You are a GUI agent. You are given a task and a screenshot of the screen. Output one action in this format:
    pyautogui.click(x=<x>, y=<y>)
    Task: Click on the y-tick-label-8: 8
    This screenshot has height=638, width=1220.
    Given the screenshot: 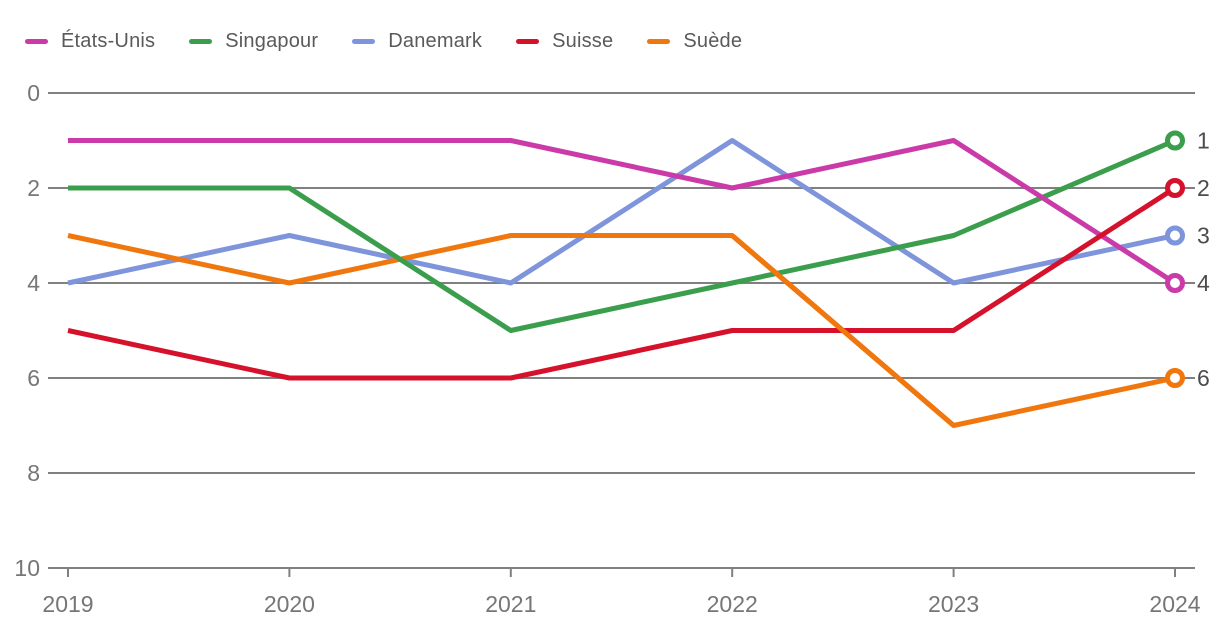 What is the action you would take?
    pyautogui.click(x=33, y=473)
    